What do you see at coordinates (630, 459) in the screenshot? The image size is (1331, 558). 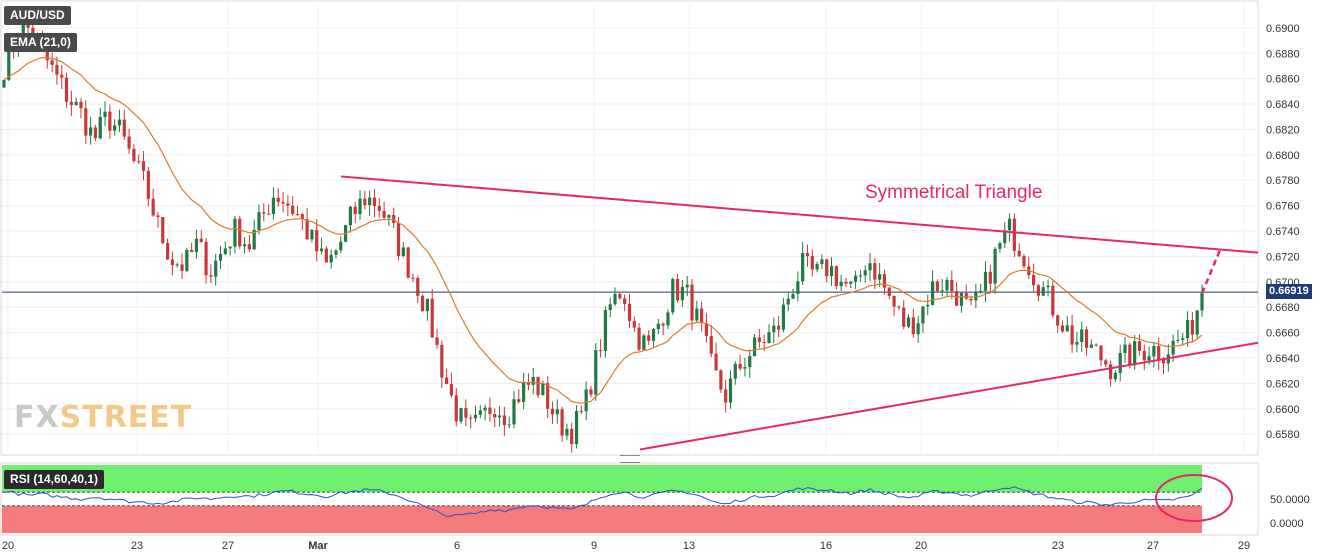 I see `pane-resize-handle` at bounding box center [630, 459].